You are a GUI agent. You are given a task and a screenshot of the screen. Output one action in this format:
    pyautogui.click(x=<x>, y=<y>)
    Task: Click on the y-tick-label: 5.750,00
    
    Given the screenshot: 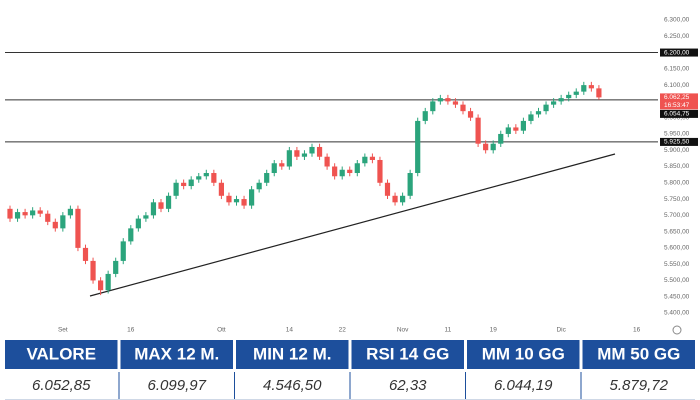 What is the action you would take?
    pyautogui.click(x=677, y=199)
    